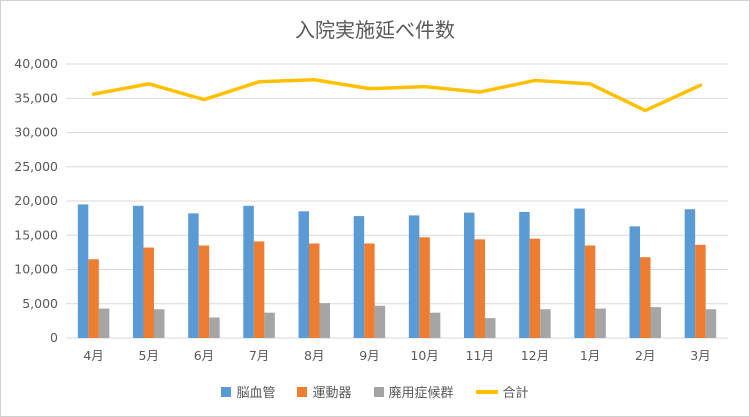 This screenshot has width=750, height=417. What do you see at coordinates (645, 355) in the screenshot?
I see `x-tick-label: 2月` at bounding box center [645, 355].